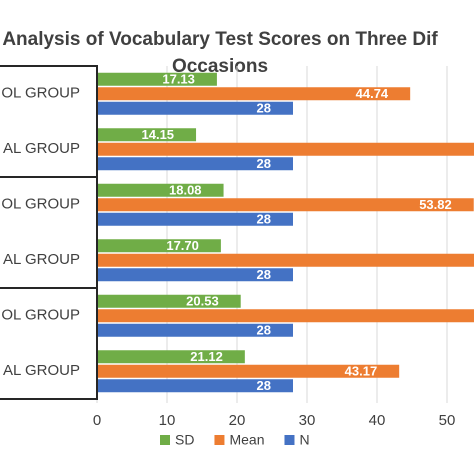 The width and height of the screenshot is (474, 474). I want to click on data-label: 53.82, so click(435, 204).